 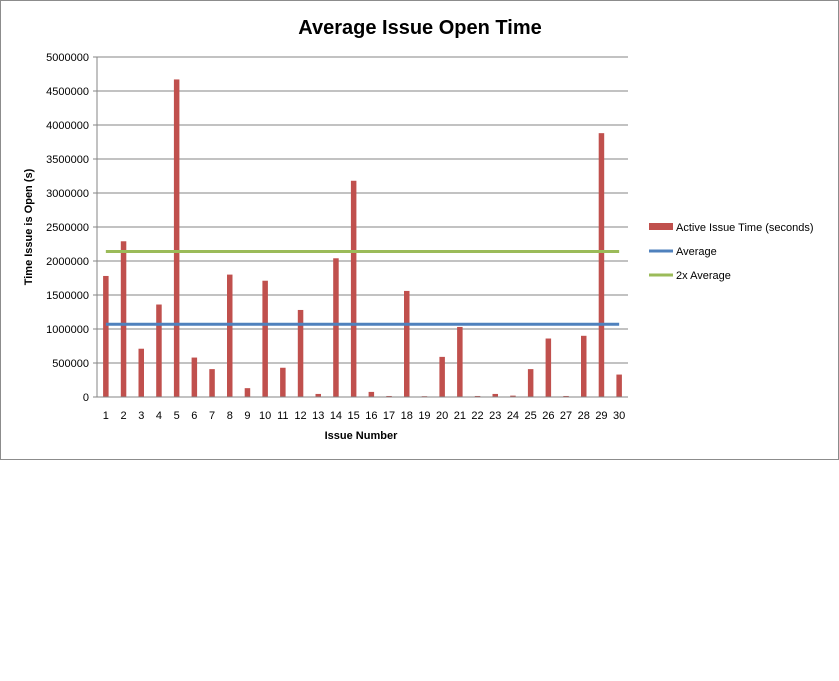 I want to click on legend-swatch, so click(x=661, y=226).